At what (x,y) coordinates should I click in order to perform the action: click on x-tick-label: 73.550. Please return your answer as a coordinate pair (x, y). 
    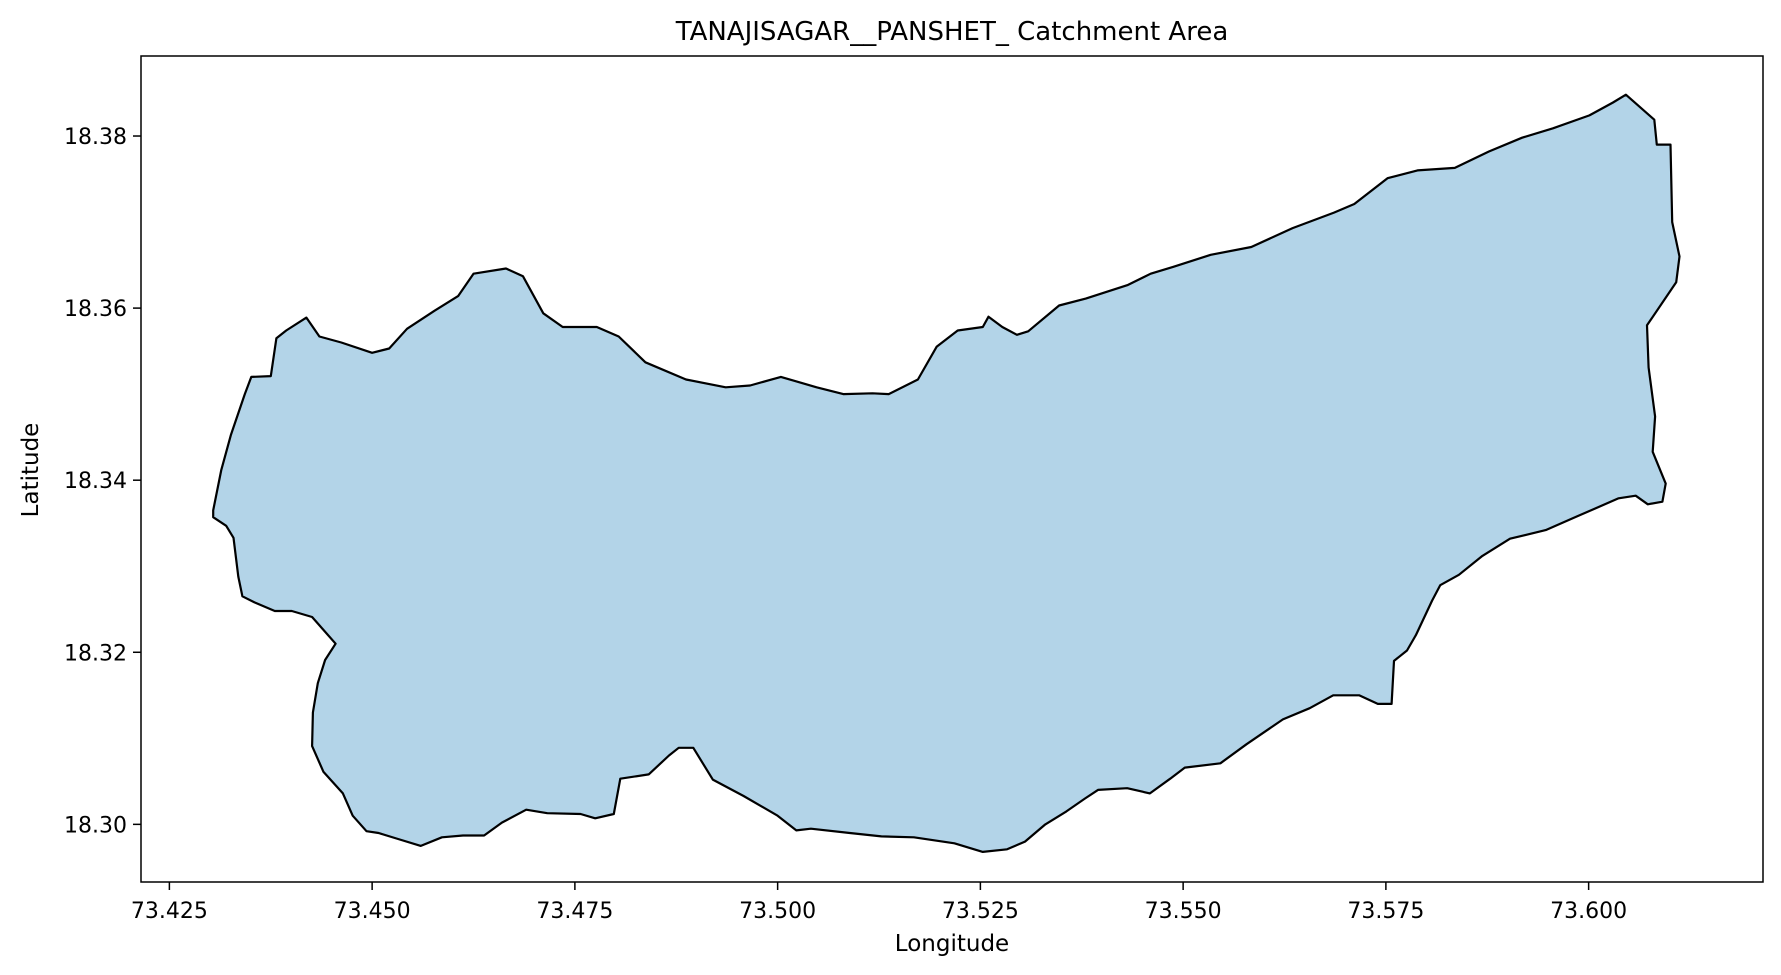
    Looking at the image, I should click on (1183, 911).